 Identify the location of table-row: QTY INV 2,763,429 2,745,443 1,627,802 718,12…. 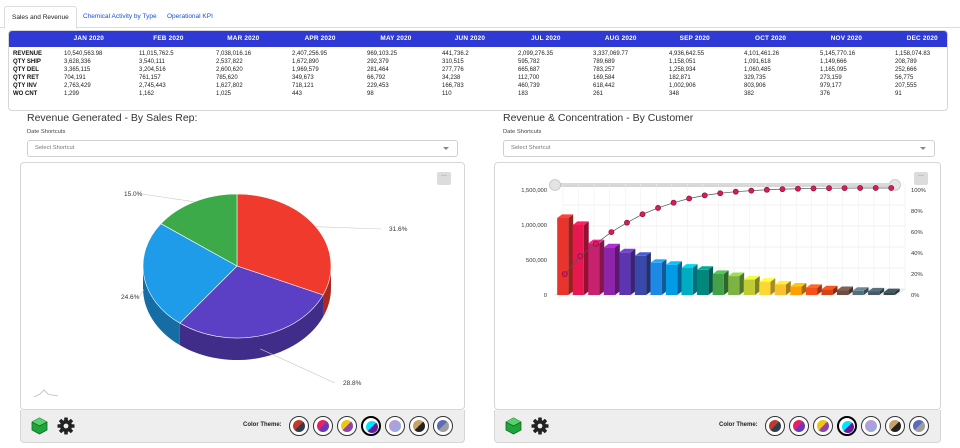
(478, 86).